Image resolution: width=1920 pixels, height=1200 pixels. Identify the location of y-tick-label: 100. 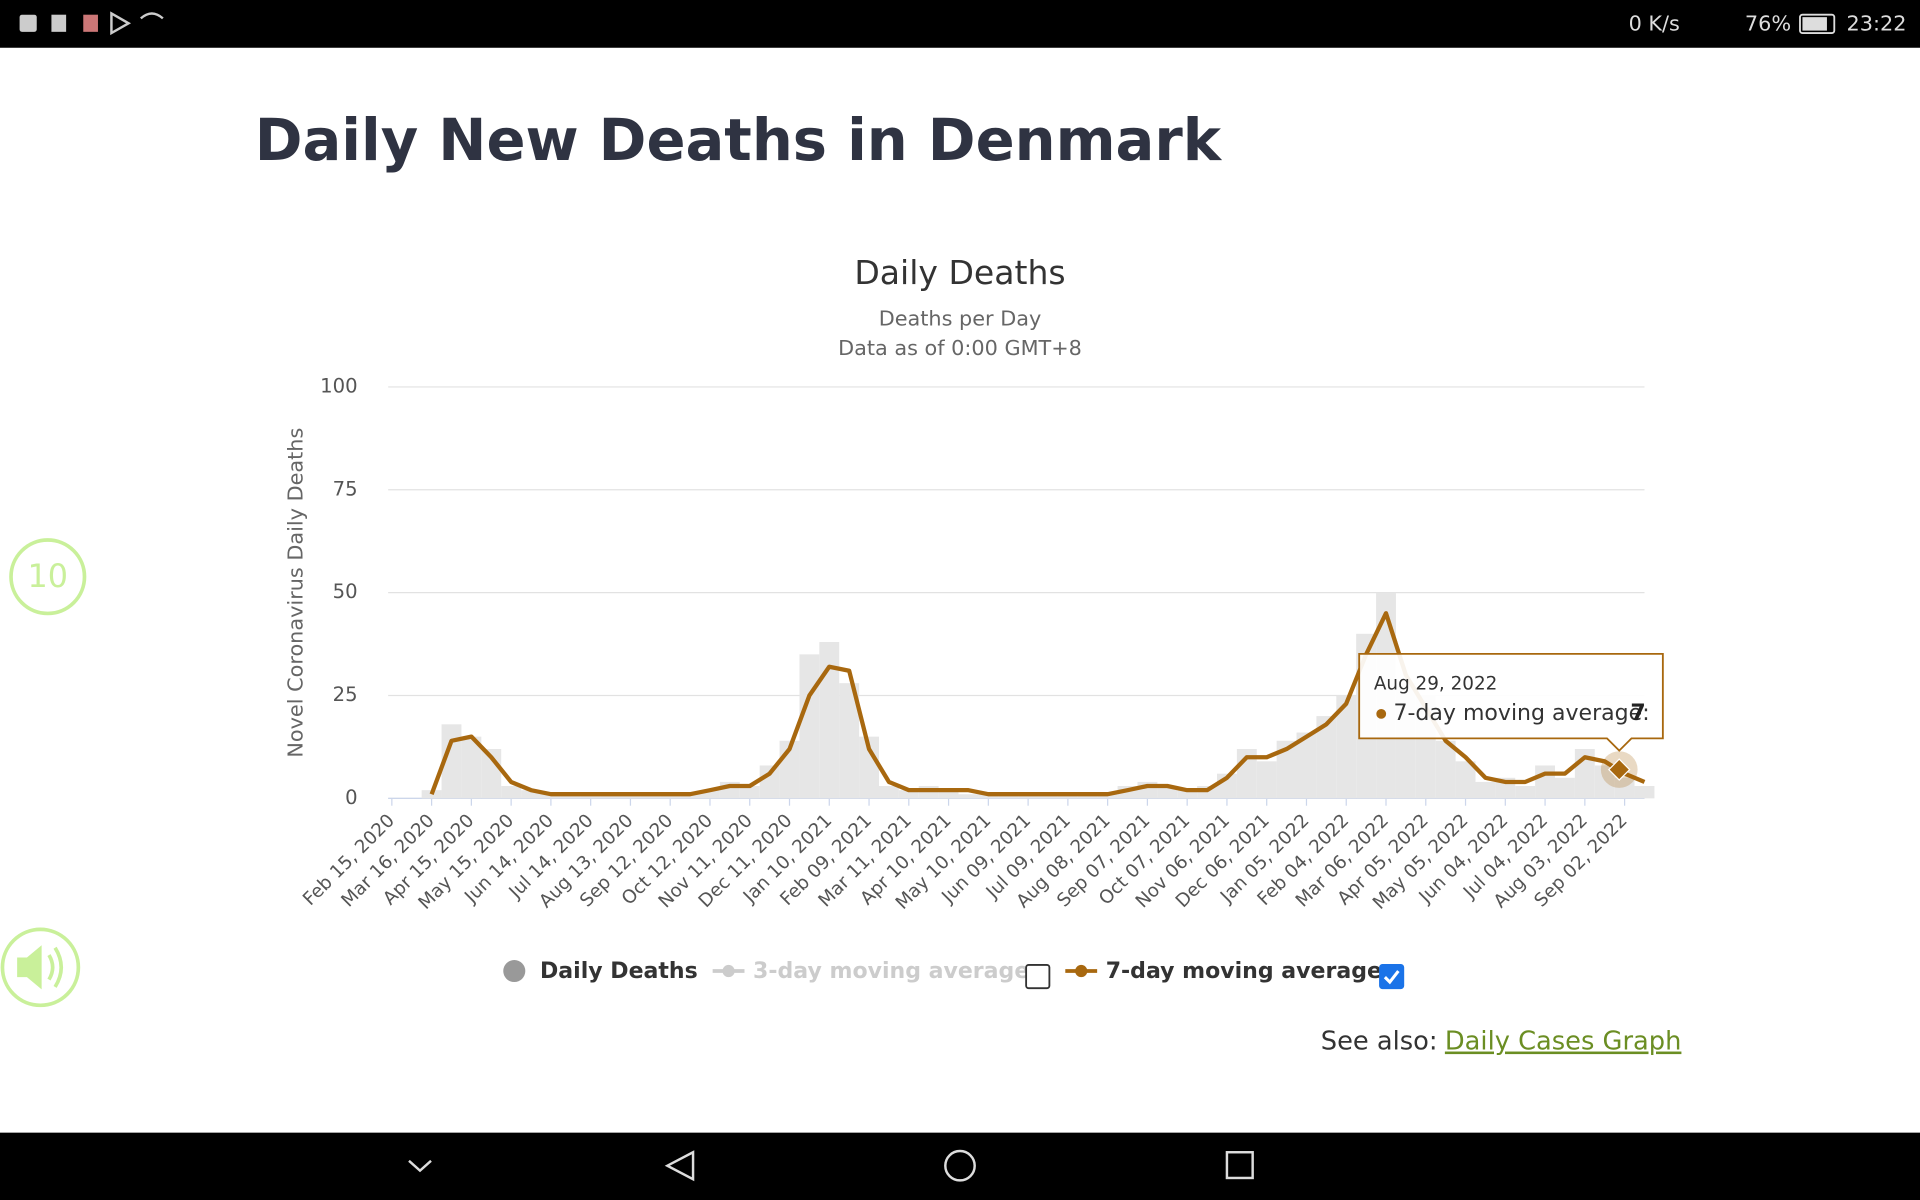
(338, 385).